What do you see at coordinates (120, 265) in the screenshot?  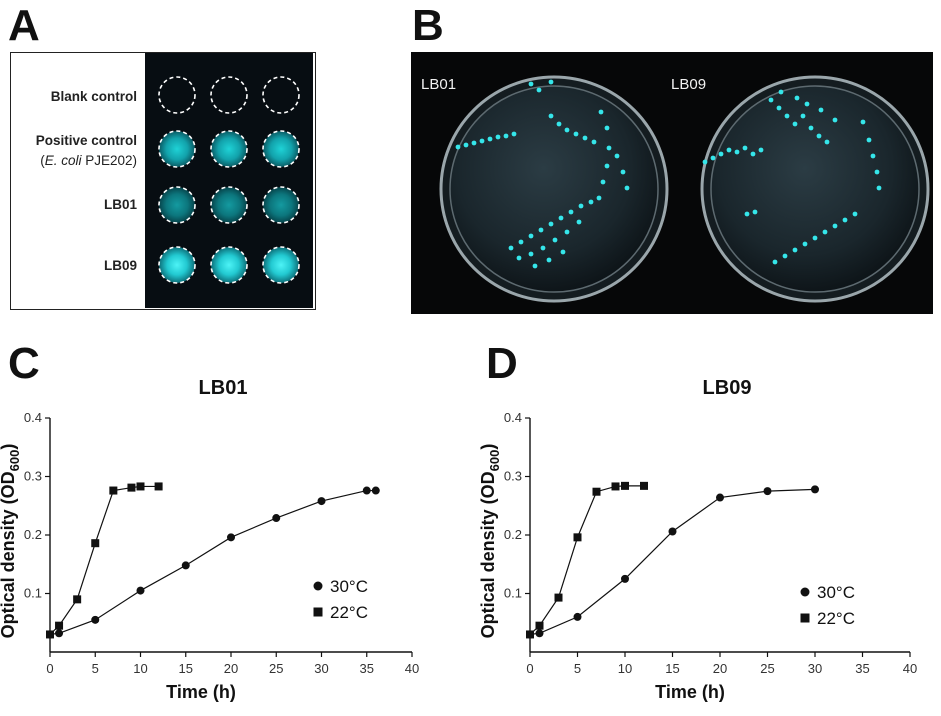 I see `row-label-lb09: LB09` at bounding box center [120, 265].